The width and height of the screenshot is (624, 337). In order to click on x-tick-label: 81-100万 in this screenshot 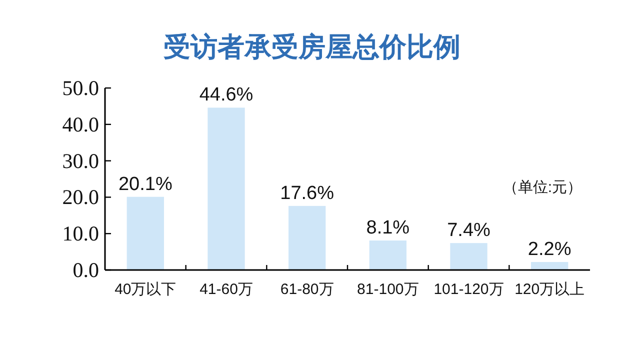, I will do `click(388, 289)`.